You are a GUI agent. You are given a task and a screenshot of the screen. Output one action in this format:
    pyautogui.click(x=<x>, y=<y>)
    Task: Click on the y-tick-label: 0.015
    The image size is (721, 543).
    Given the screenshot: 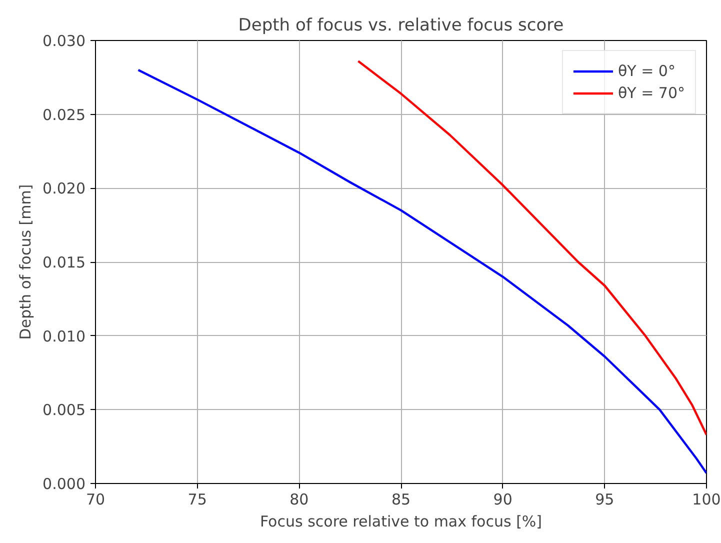 What is the action you would take?
    pyautogui.click(x=64, y=263)
    